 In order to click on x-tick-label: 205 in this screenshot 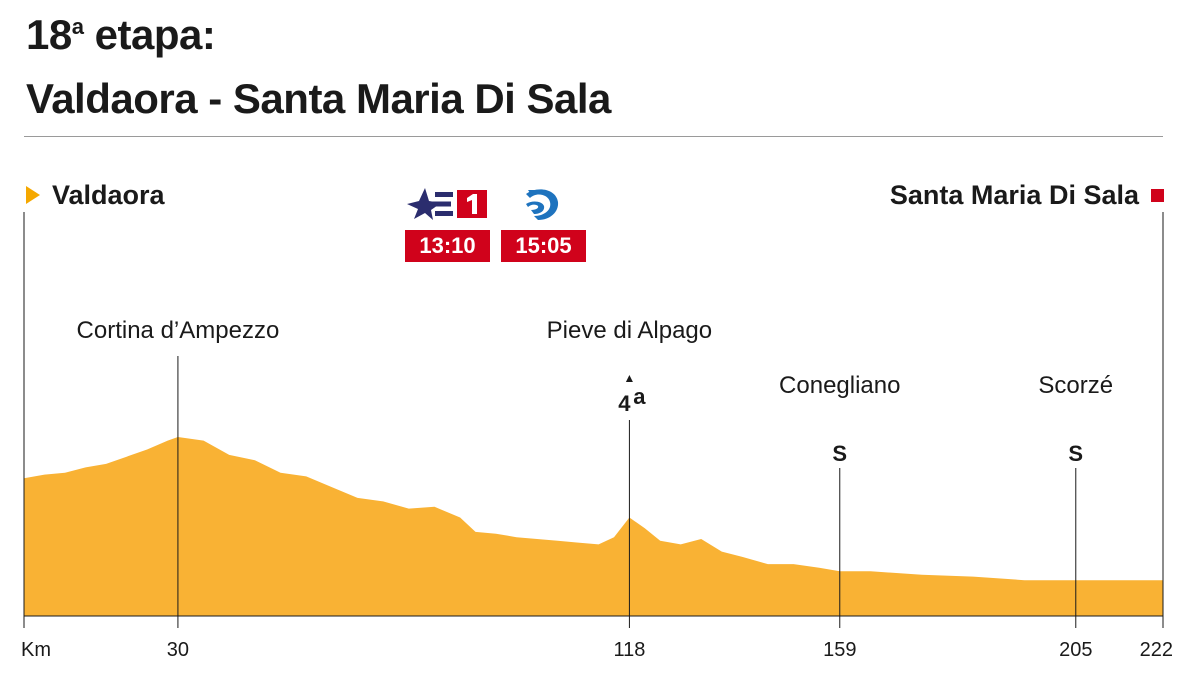, I will do `click(1075, 650)`.